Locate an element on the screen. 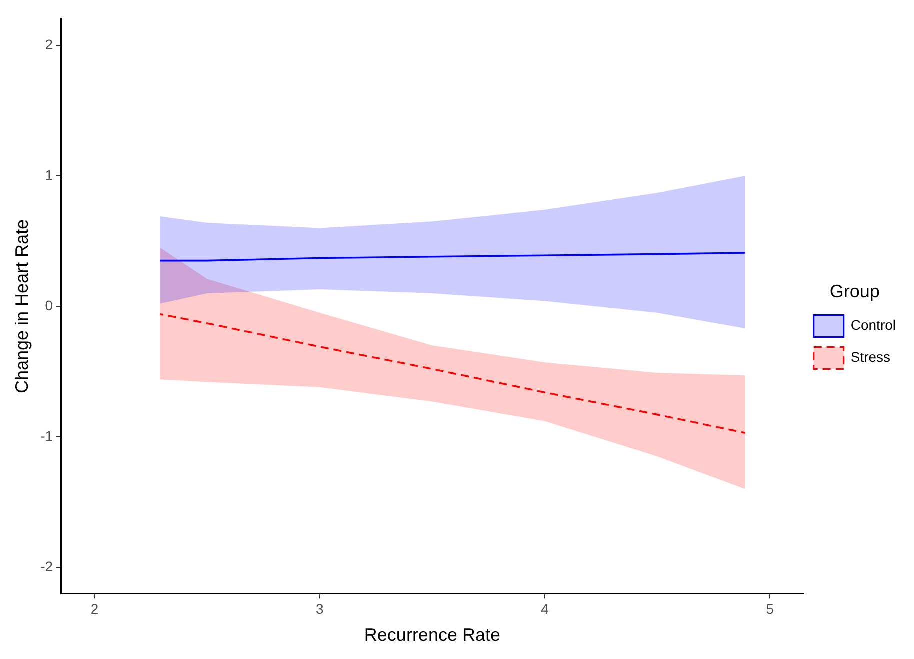  x-axis-title: Recurrence Rate is located at coordinates (432, 635).